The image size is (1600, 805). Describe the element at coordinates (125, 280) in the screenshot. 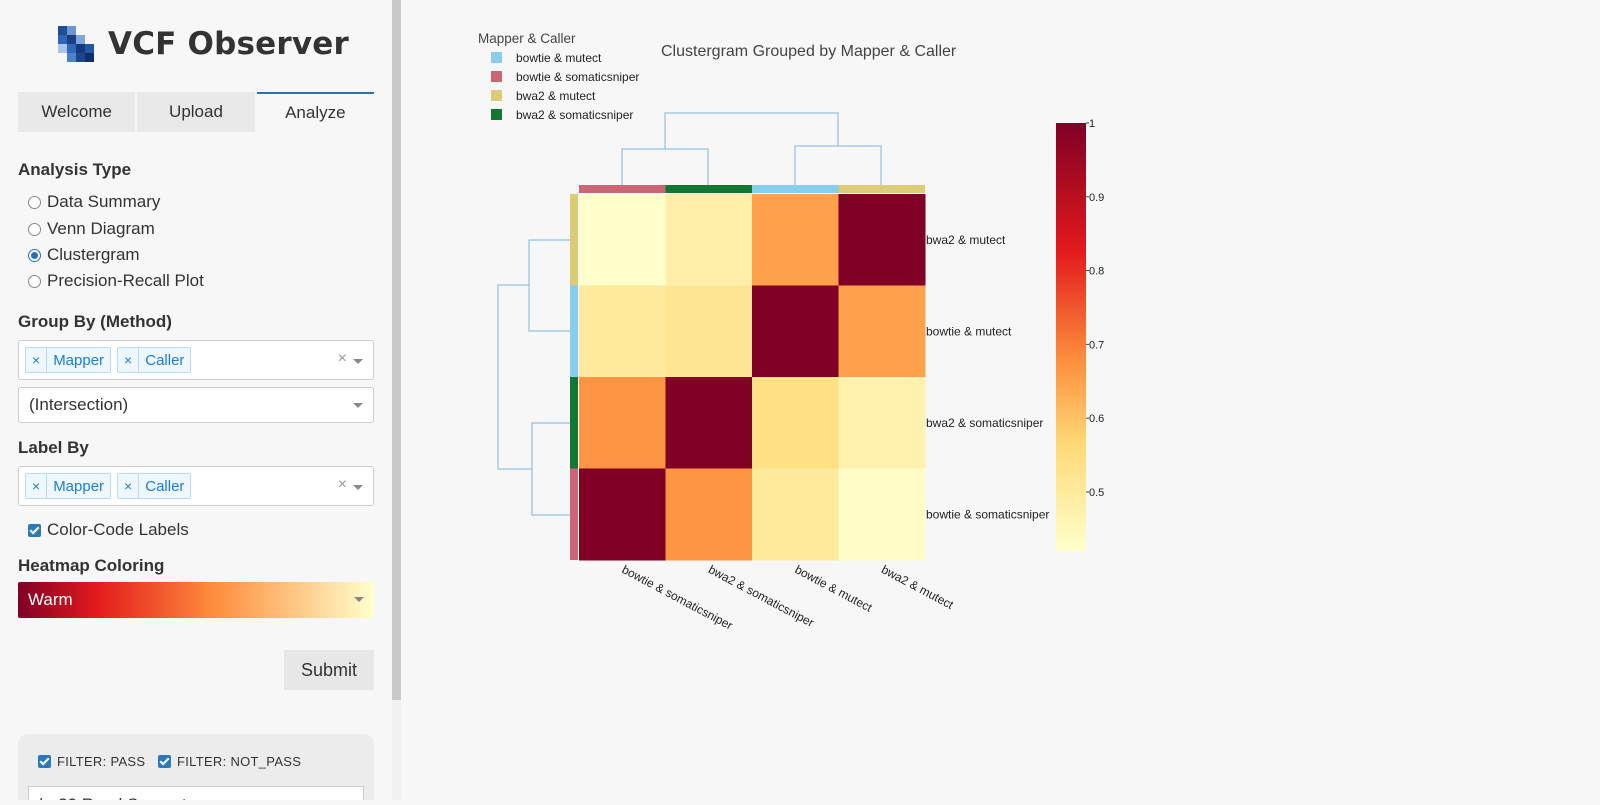

I see `radio-label: Precision-Recall Plot` at that location.